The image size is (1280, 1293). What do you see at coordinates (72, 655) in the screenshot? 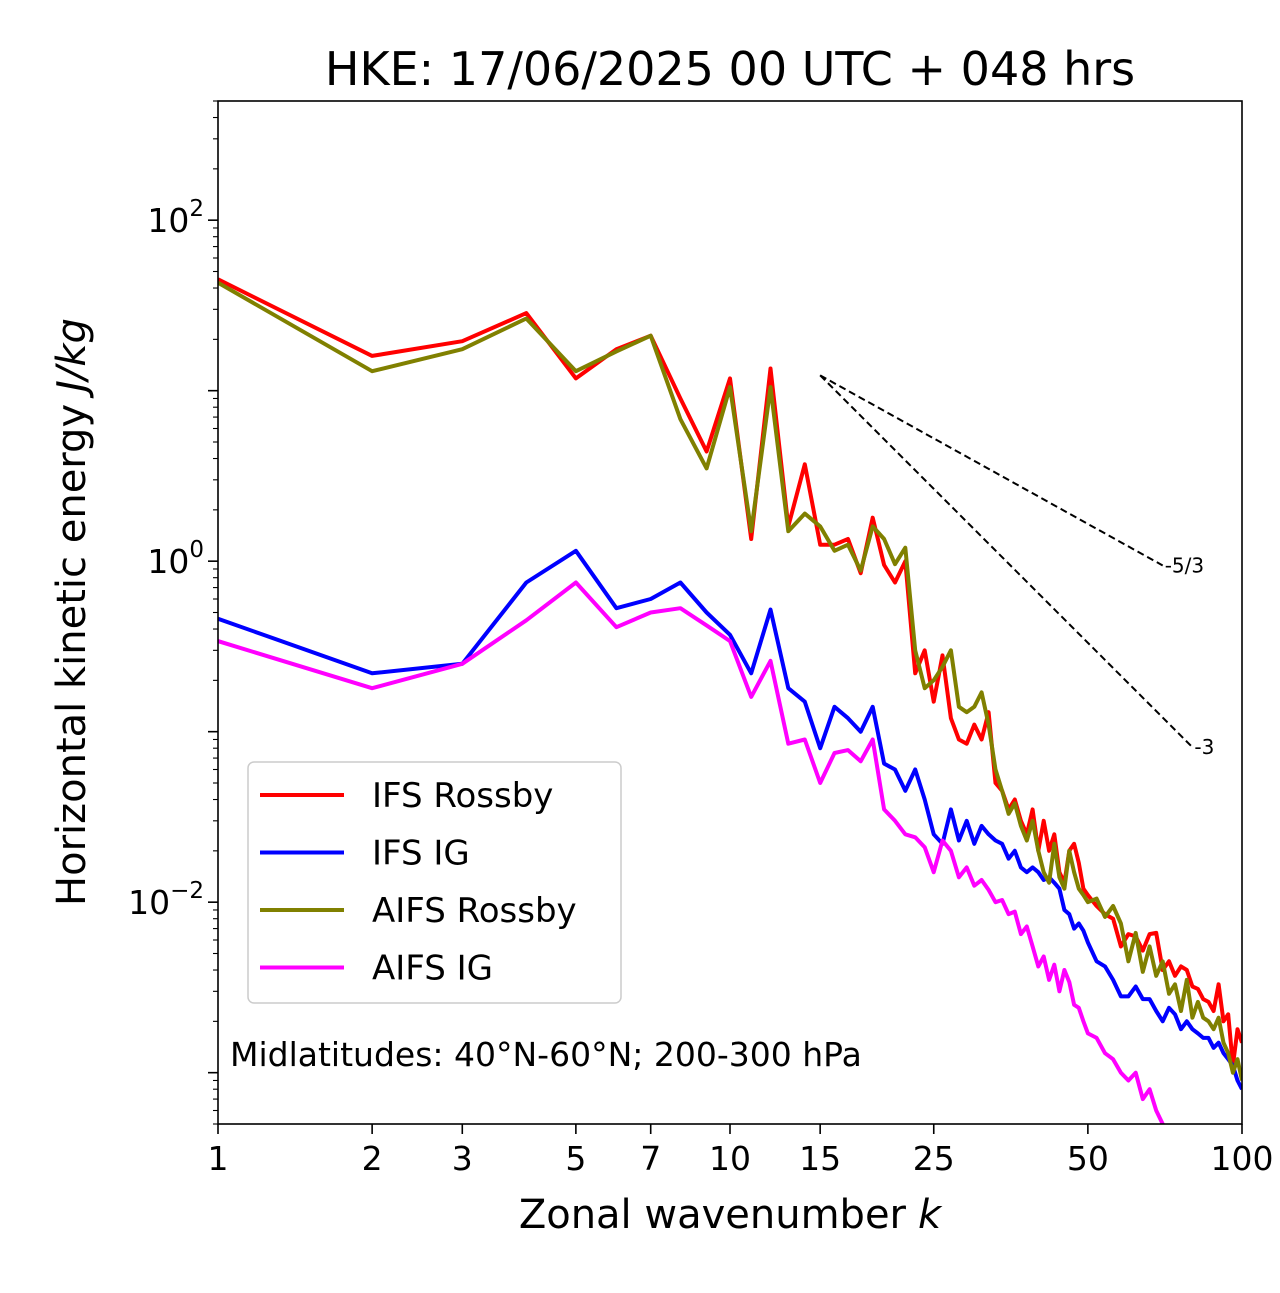
I see `y-axis-label-text: Horizontal kinetic energy` at bounding box center [72, 655].